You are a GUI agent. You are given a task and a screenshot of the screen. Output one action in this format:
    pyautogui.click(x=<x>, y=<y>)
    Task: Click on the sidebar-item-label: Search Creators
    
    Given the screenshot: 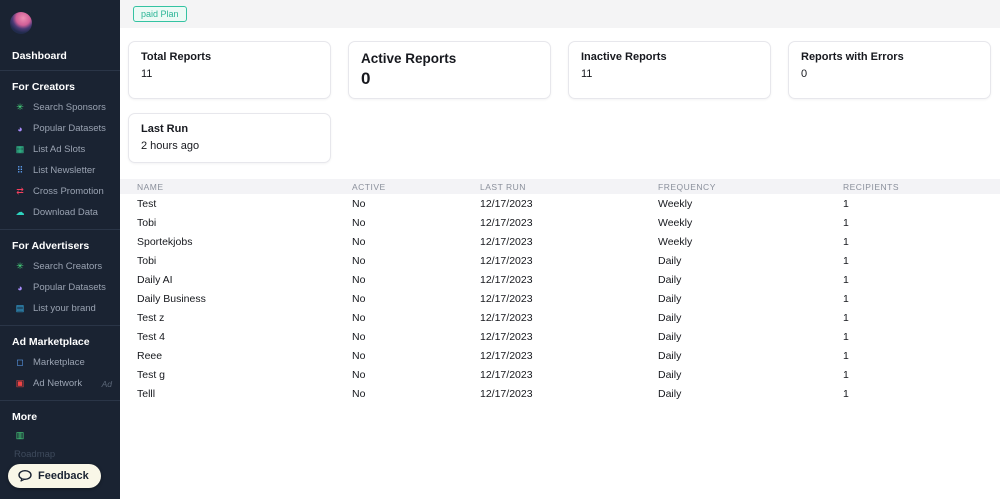 What is the action you would take?
    pyautogui.click(x=68, y=266)
    